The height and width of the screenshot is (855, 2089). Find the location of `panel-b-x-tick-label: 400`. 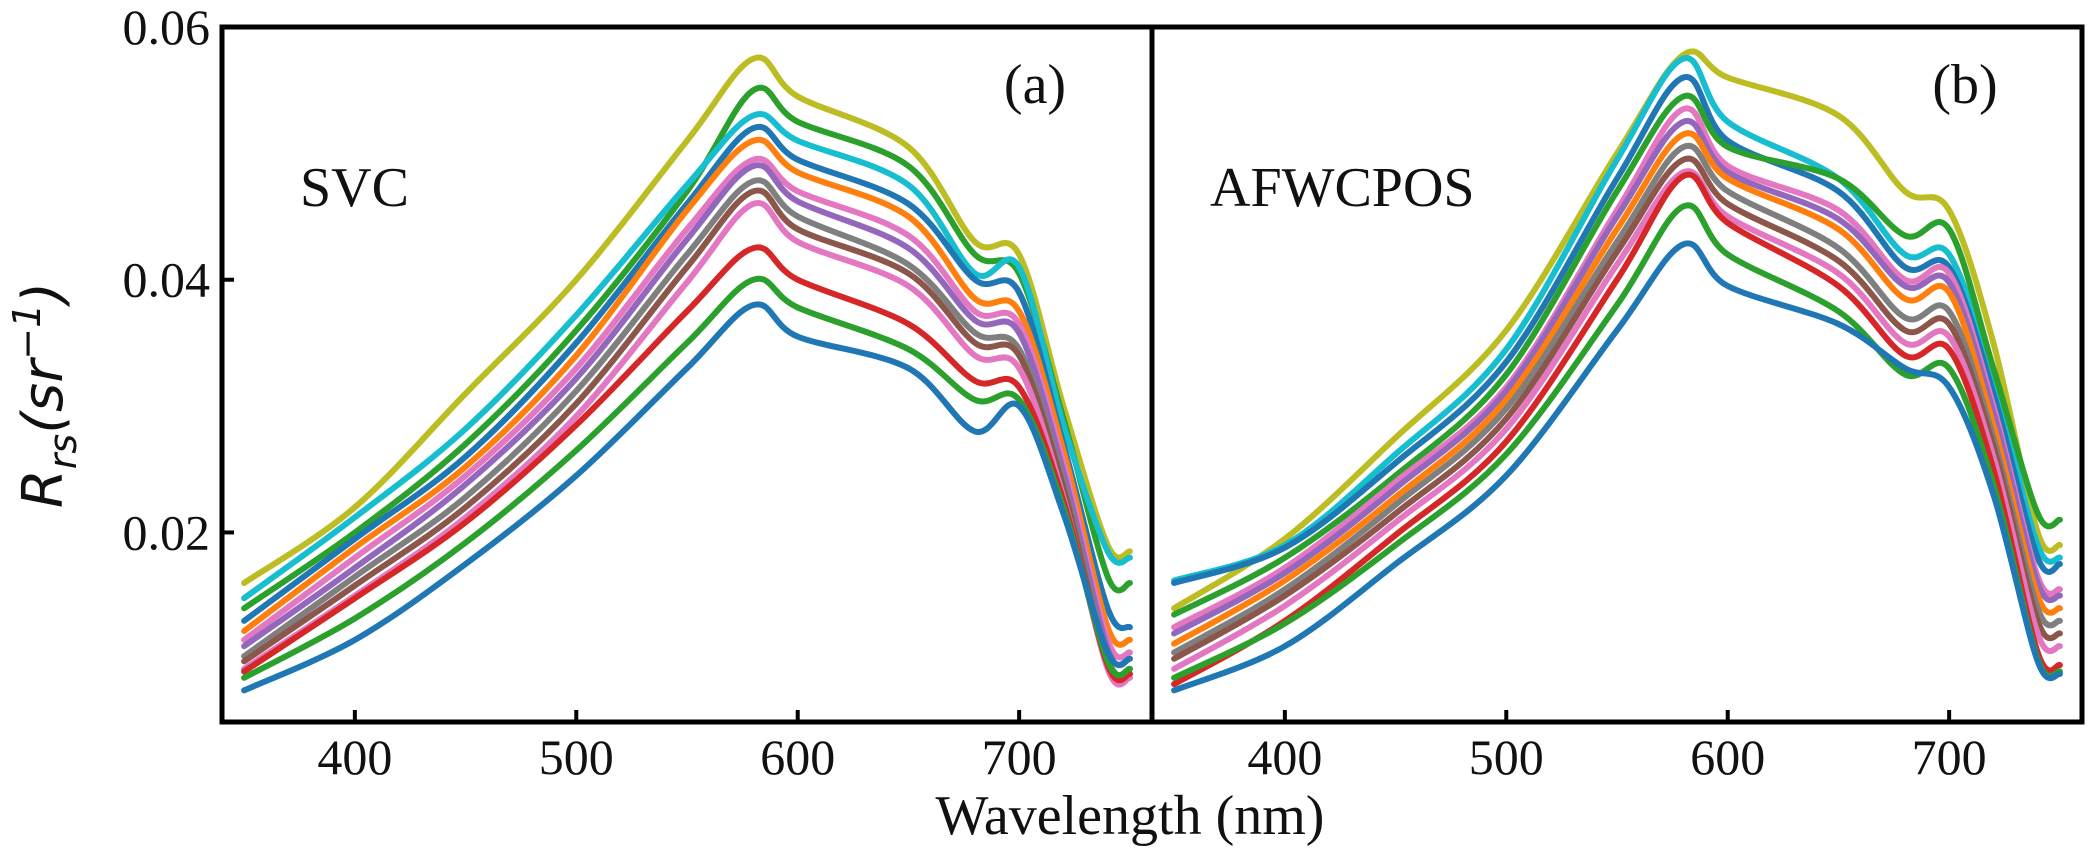

panel-b-x-tick-label: 400 is located at coordinates (1284, 757).